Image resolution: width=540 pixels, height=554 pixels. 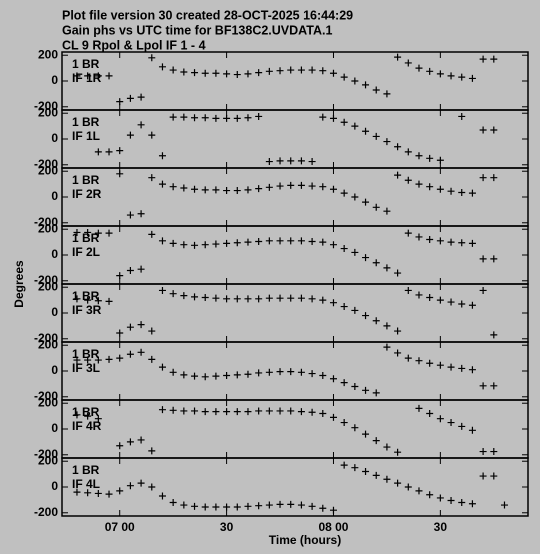 What do you see at coordinates (333, 527) in the screenshot?
I see `x-tick-label: 08 00` at bounding box center [333, 527].